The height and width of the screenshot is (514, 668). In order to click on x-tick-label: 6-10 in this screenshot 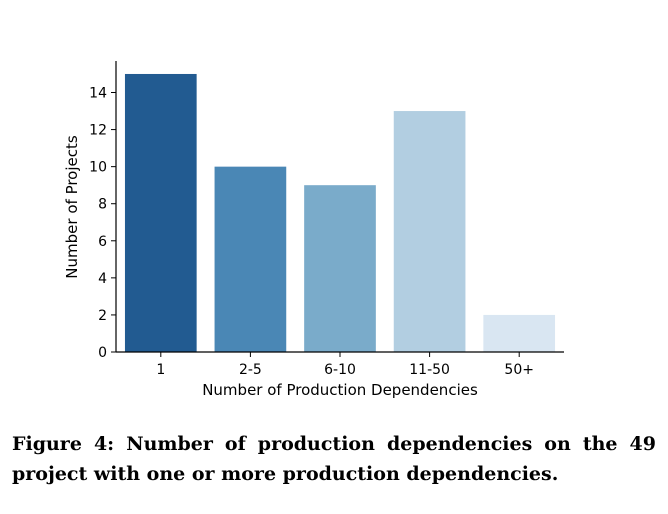, I will do `click(340, 370)`.